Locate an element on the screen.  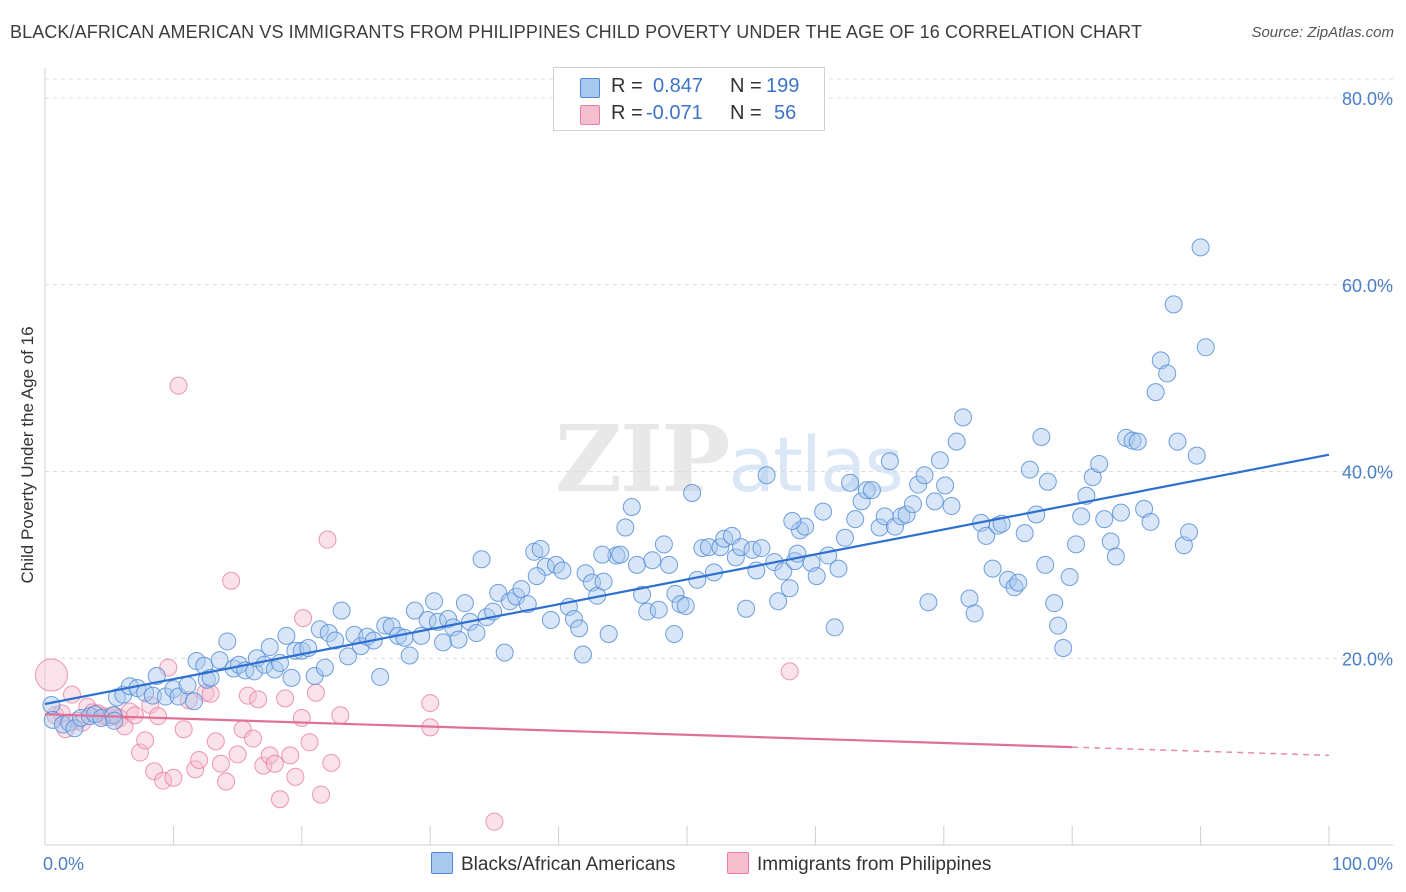
y-tick-label: 80.0% is located at coordinates (1367, 99).